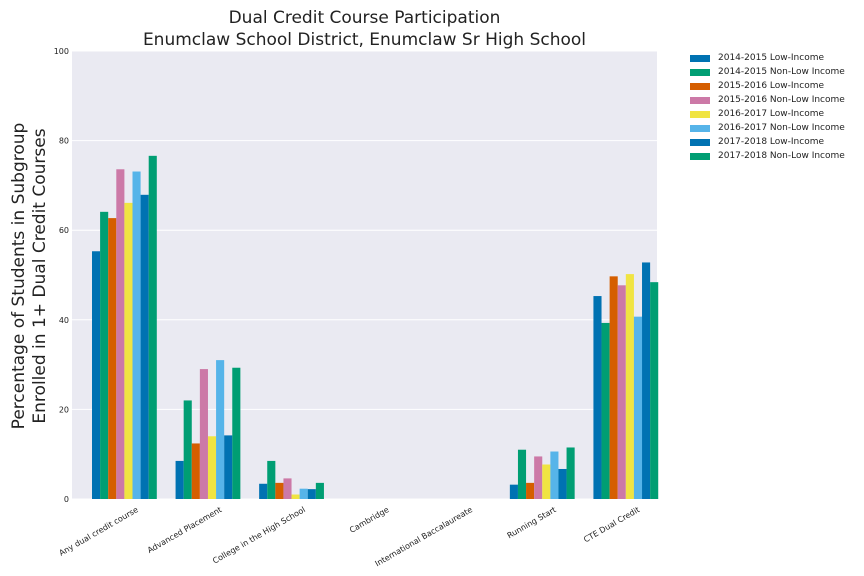 Image resolution: width=864 pixels, height=576 pixels. Describe the element at coordinates (424, 536) in the screenshot. I see `x-tick-label: International Baccalaureate` at that location.